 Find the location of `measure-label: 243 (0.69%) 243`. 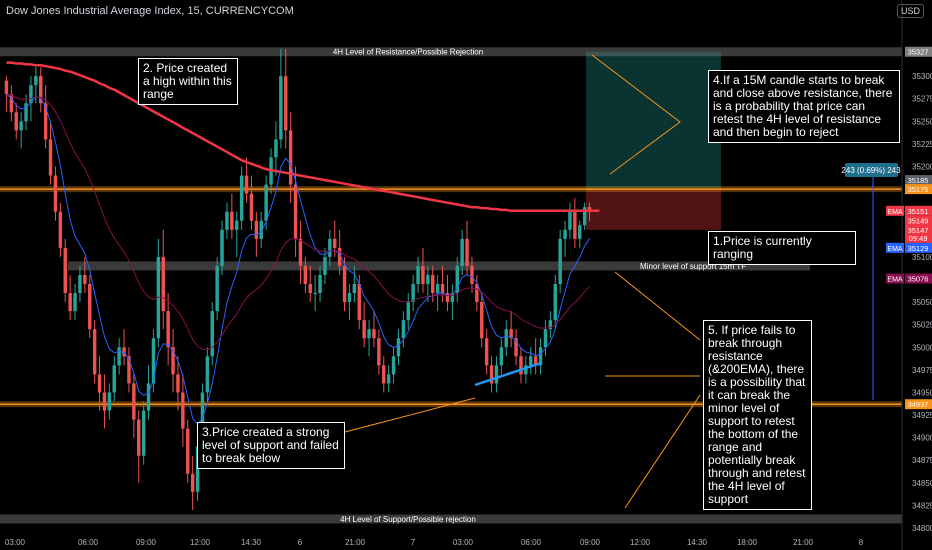

measure-label: 243 (0.69%) 243 is located at coordinates (871, 170).